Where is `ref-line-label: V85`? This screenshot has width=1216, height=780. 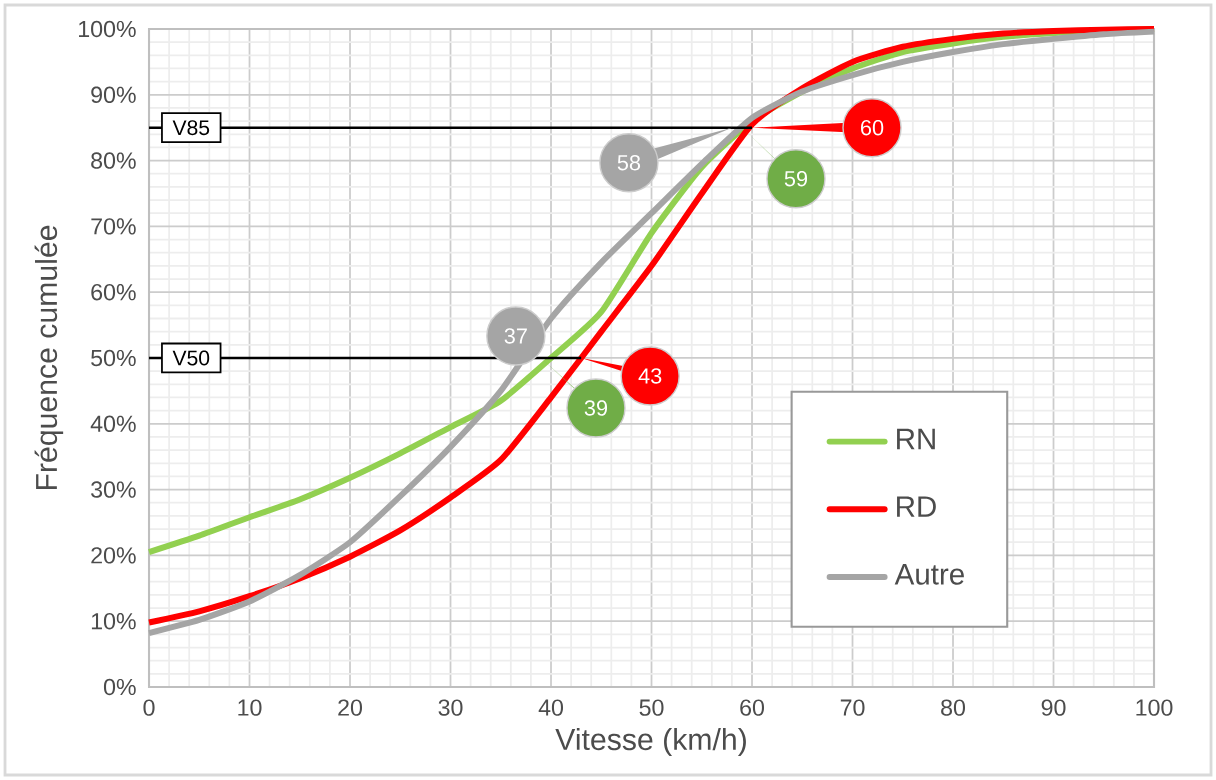
ref-line-label: V85 is located at coordinates (191, 128).